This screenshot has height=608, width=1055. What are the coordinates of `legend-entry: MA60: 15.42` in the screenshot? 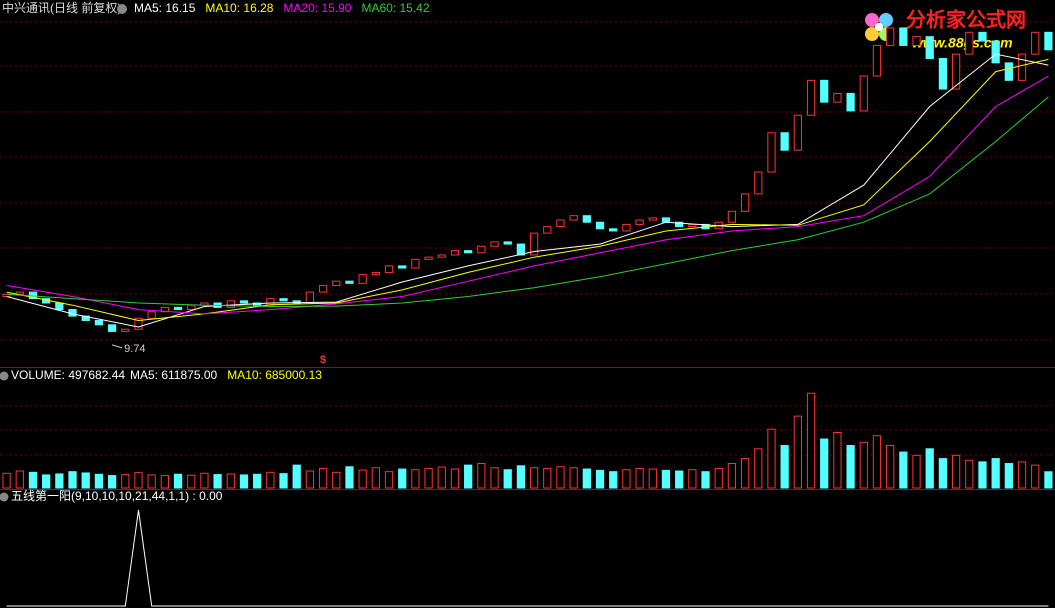 It's located at (395, 8).